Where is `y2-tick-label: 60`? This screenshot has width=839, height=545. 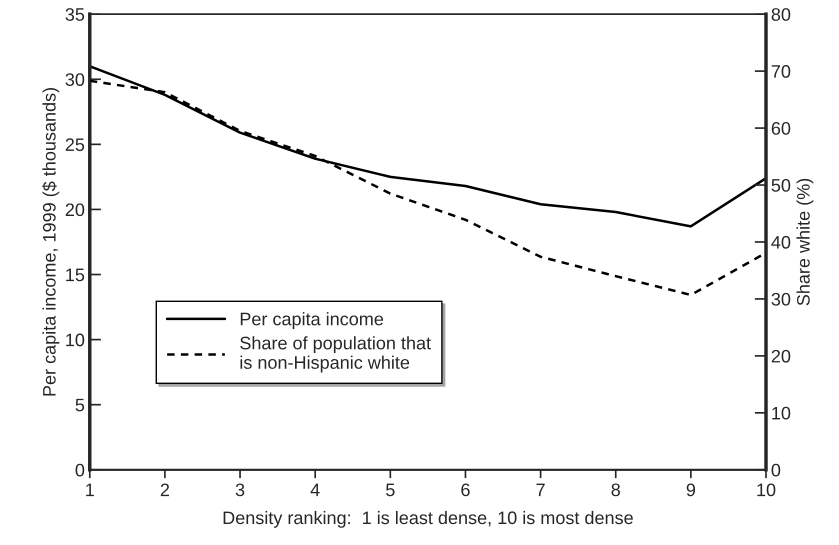
y2-tick-label: 60 is located at coordinates (781, 128).